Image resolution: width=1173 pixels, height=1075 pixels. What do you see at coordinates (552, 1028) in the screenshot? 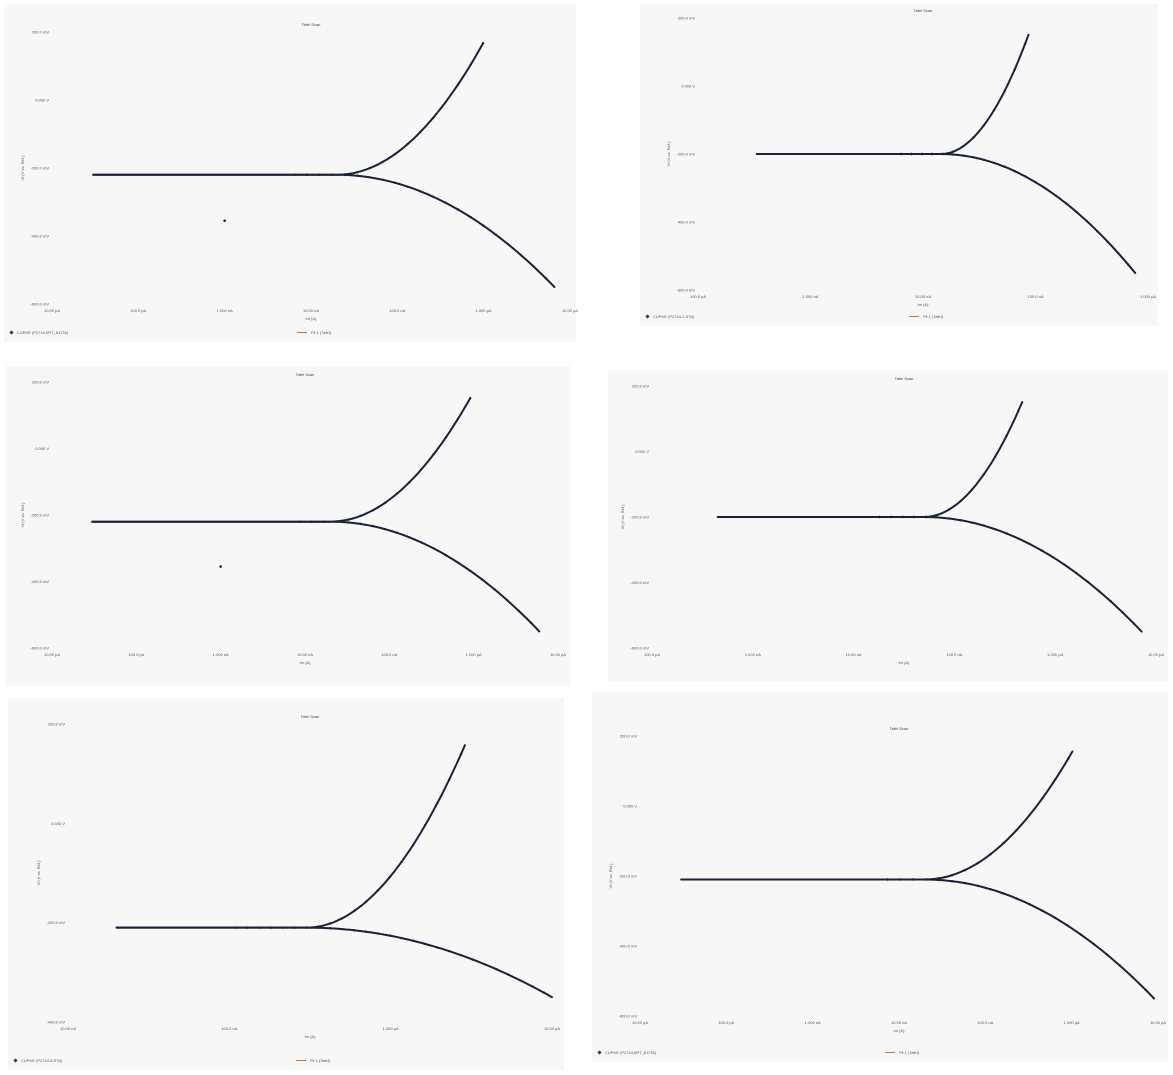
I see `x-tick-label: 10.00 µA` at bounding box center [552, 1028].